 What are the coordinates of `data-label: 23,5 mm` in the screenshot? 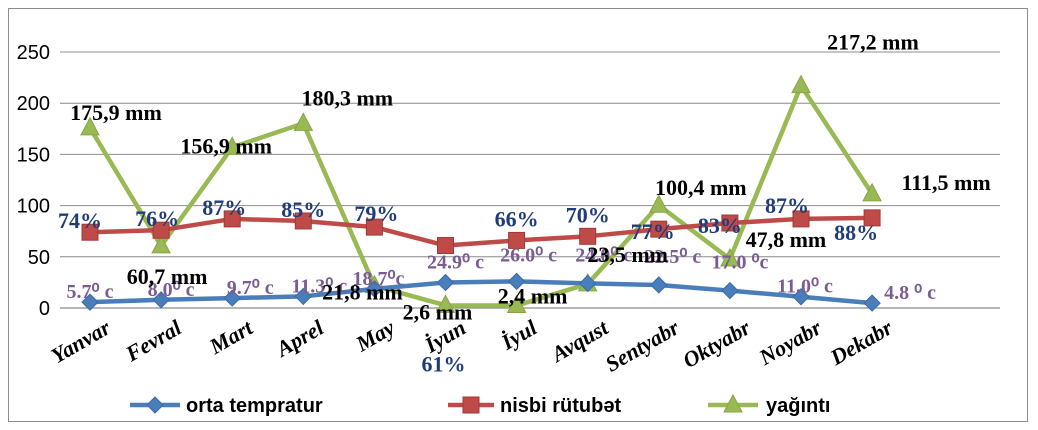 It's located at (627, 254).